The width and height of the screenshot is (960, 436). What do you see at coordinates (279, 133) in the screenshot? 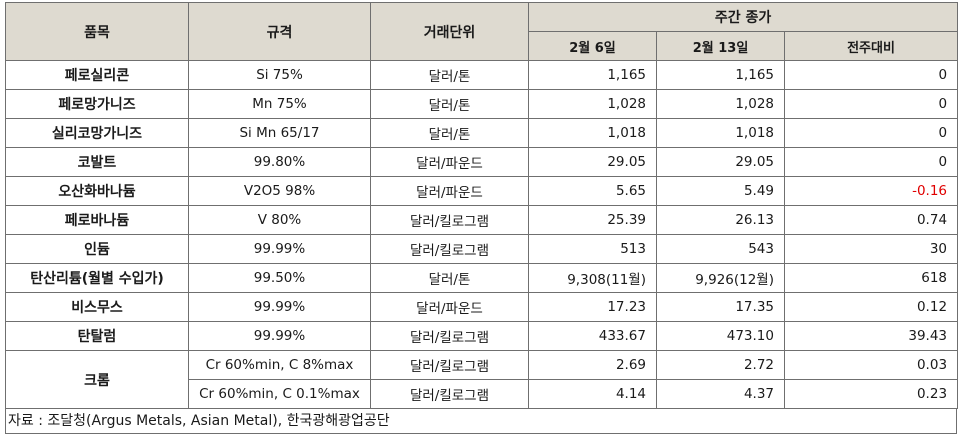
I see `item-spec: Si Mn 65/17` at bounding box center [279, 133].